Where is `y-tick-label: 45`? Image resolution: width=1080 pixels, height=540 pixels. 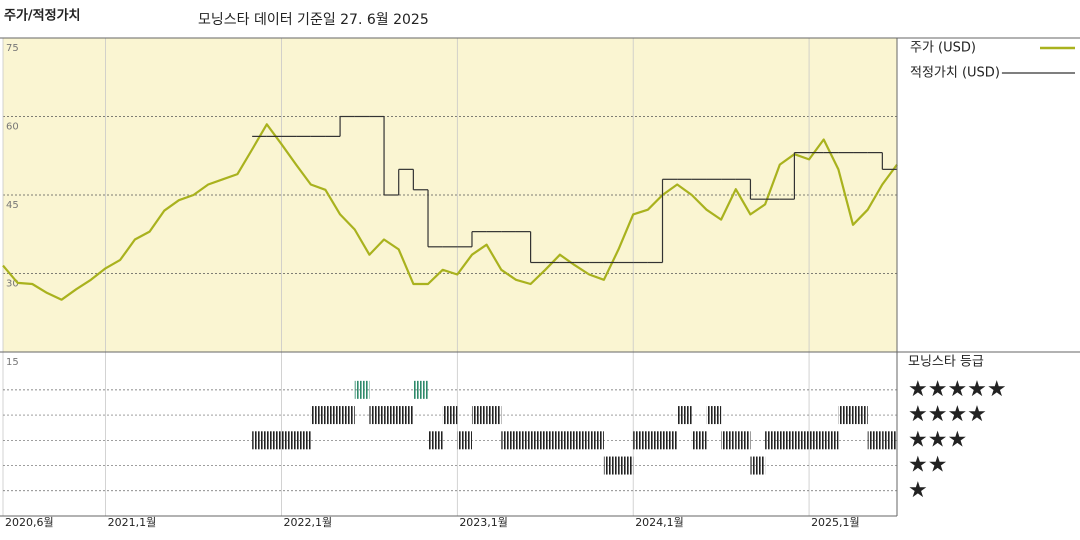
y-tick-label: 45 is located at coordinates (12, 205).